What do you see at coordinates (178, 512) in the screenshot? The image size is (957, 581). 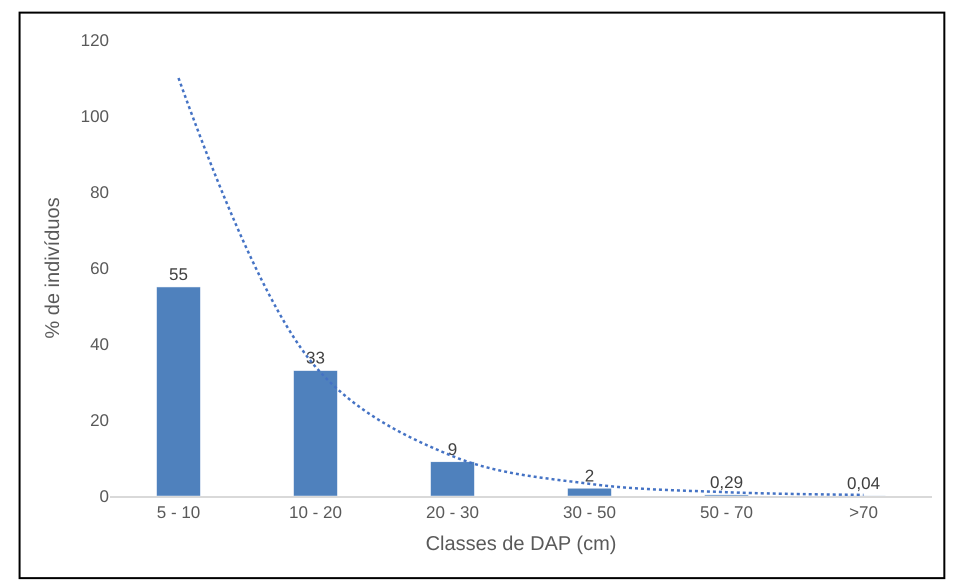 I see `x-tick-label: 5 - 10` at bounding box center [178, 512].